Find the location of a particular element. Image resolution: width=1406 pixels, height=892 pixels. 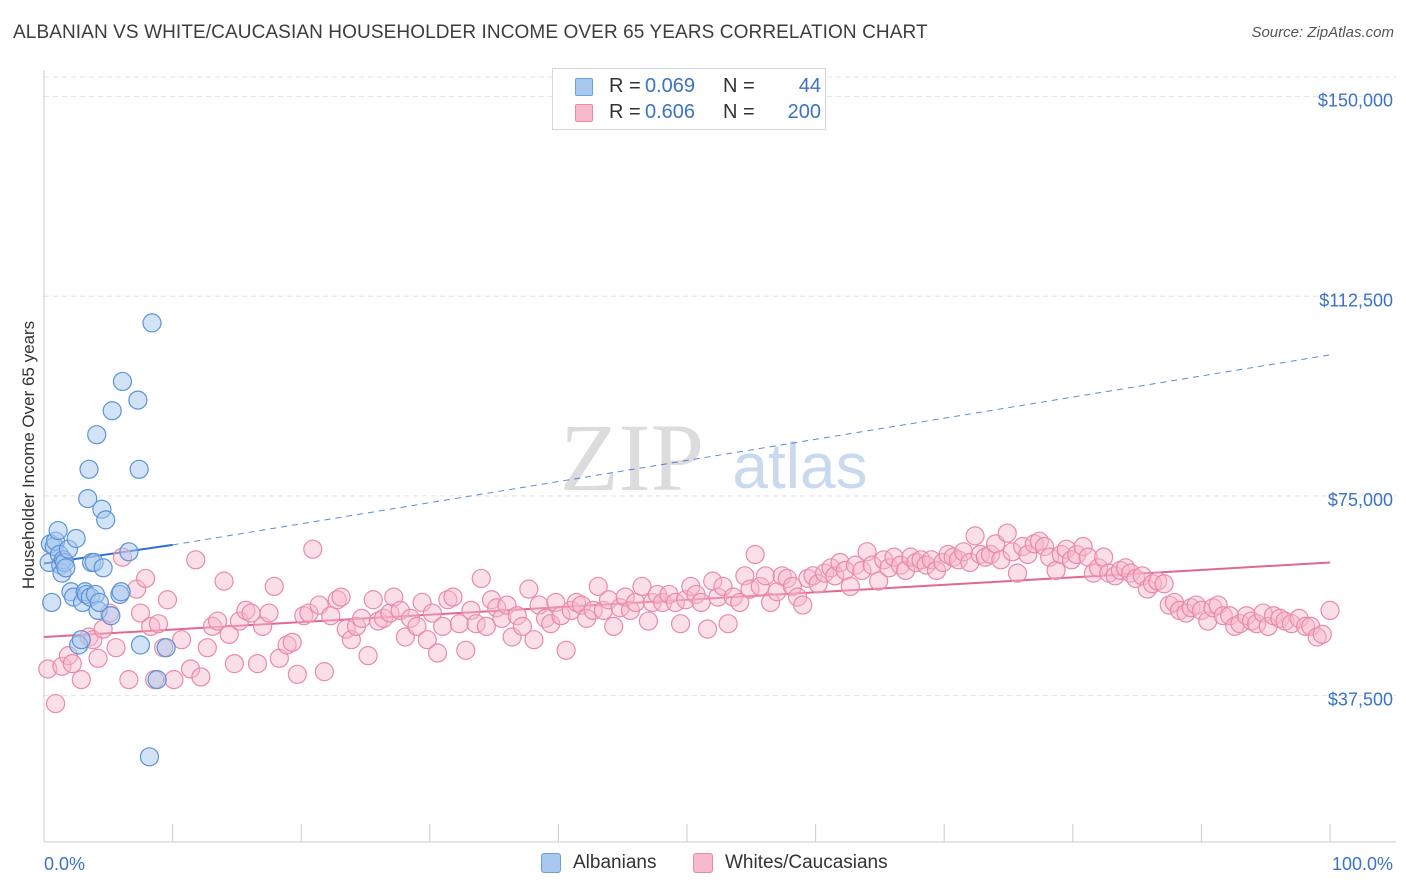

n-label: N = is located at coordinates (739, 86).